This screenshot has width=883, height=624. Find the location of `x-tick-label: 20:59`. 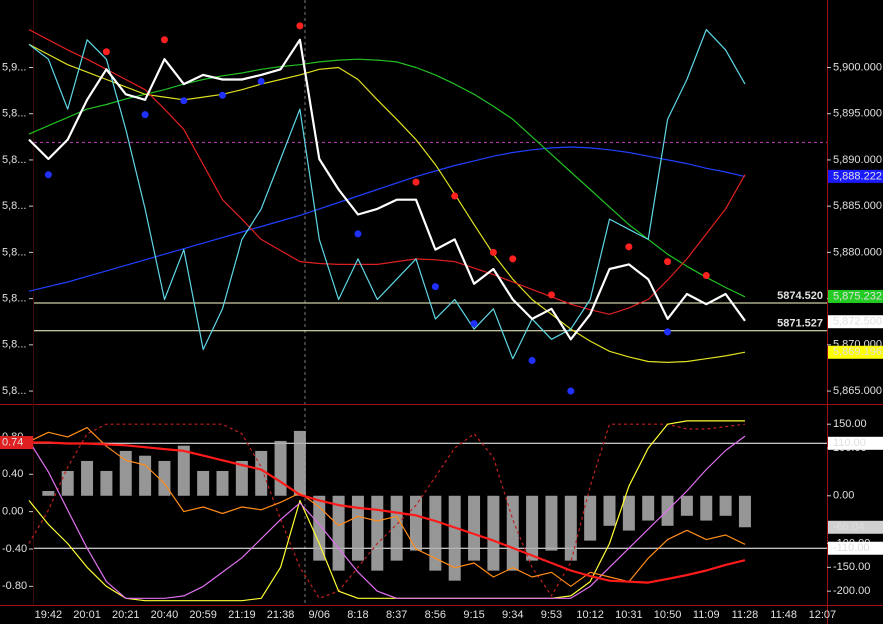

x-tick-label: 20:59 is located at coordinates (203, 615).